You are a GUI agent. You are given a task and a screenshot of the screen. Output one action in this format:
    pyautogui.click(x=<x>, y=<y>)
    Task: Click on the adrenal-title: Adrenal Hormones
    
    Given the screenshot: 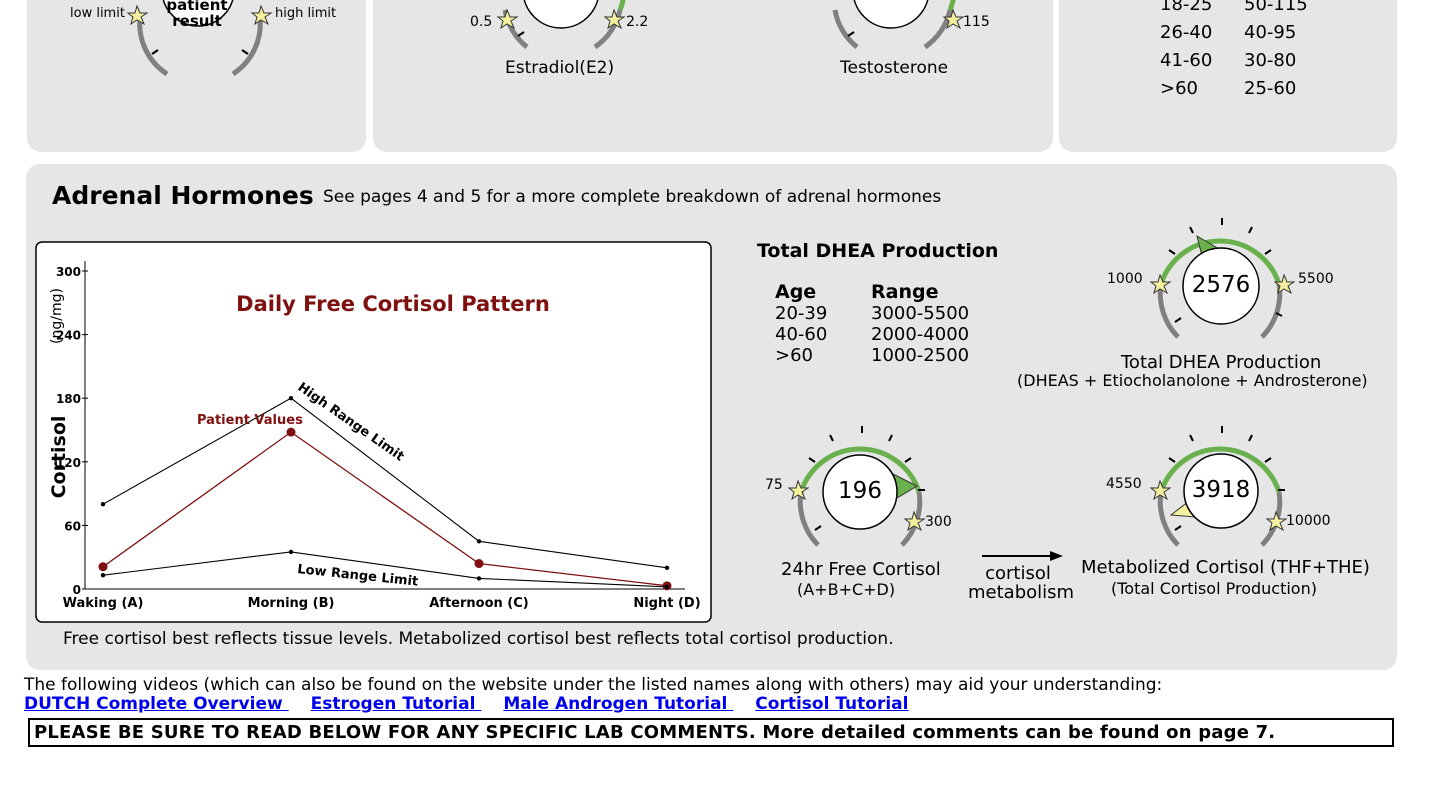 What is the action you would take?
    pyautogui.click(x=183, y=195)
    